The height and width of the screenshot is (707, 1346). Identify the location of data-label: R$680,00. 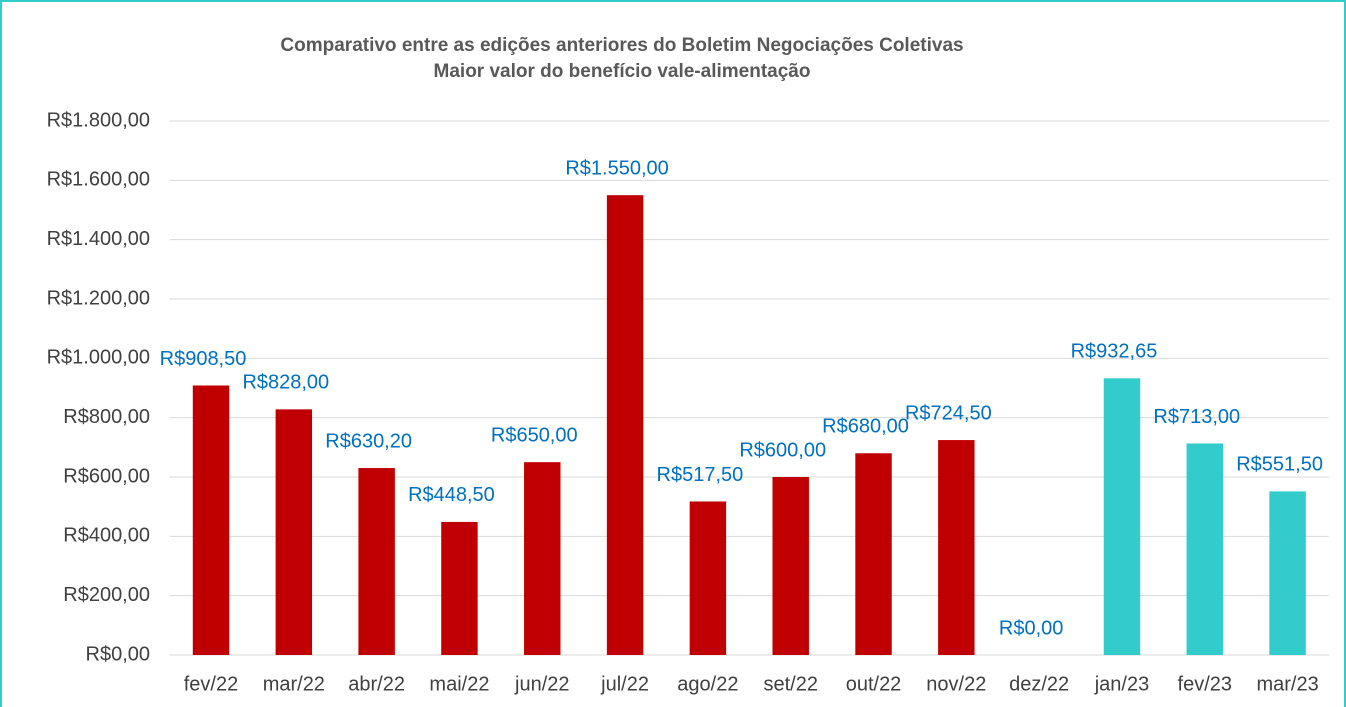
(865, 427).